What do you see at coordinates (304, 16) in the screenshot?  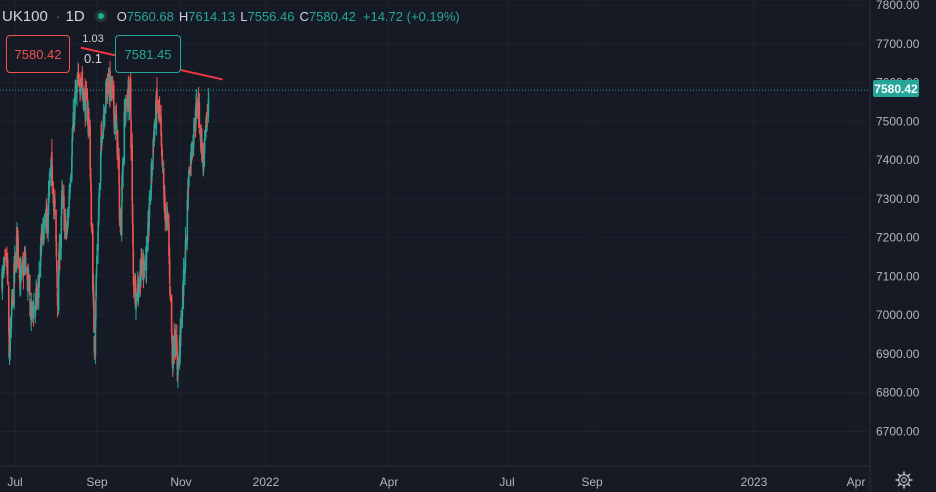 I see `close-label: C` at bounding box center [304, 16].